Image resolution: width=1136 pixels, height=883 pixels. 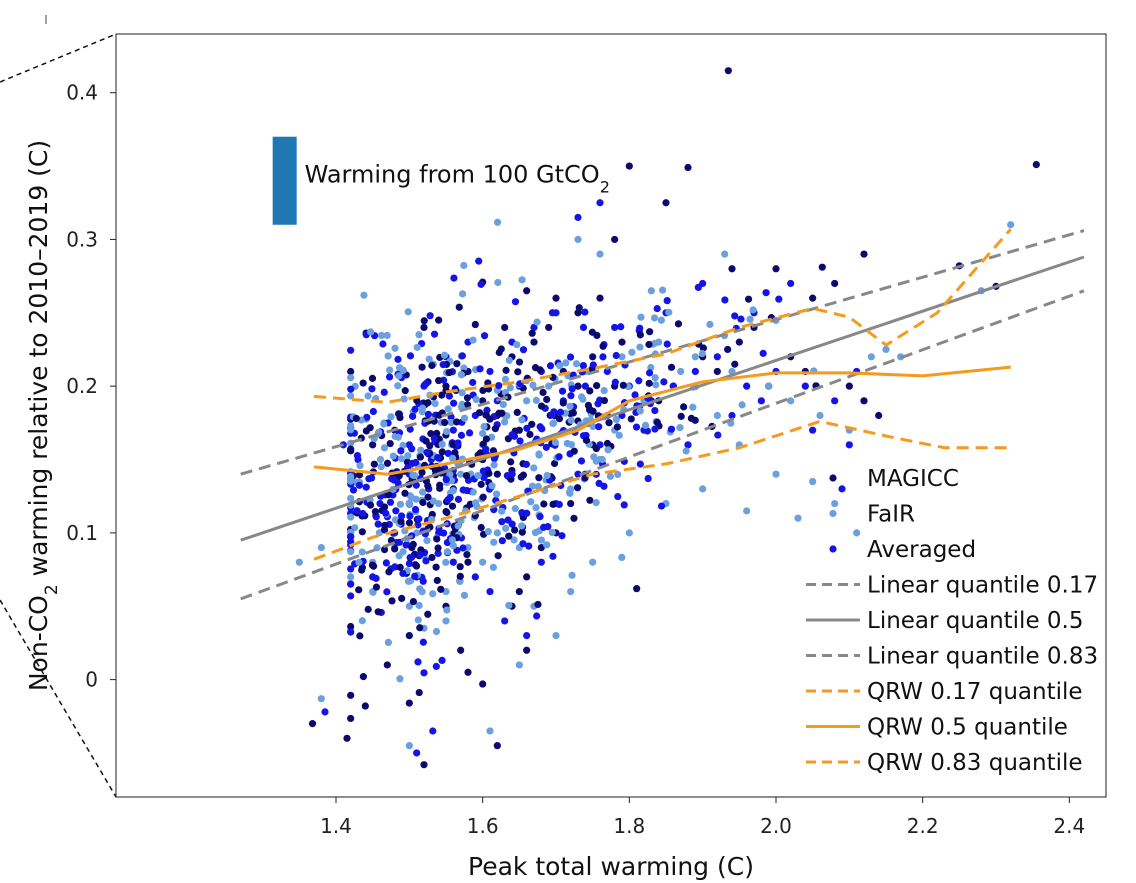 I want to click on y-tick-label: 0.2, so click(x=82, y=386).